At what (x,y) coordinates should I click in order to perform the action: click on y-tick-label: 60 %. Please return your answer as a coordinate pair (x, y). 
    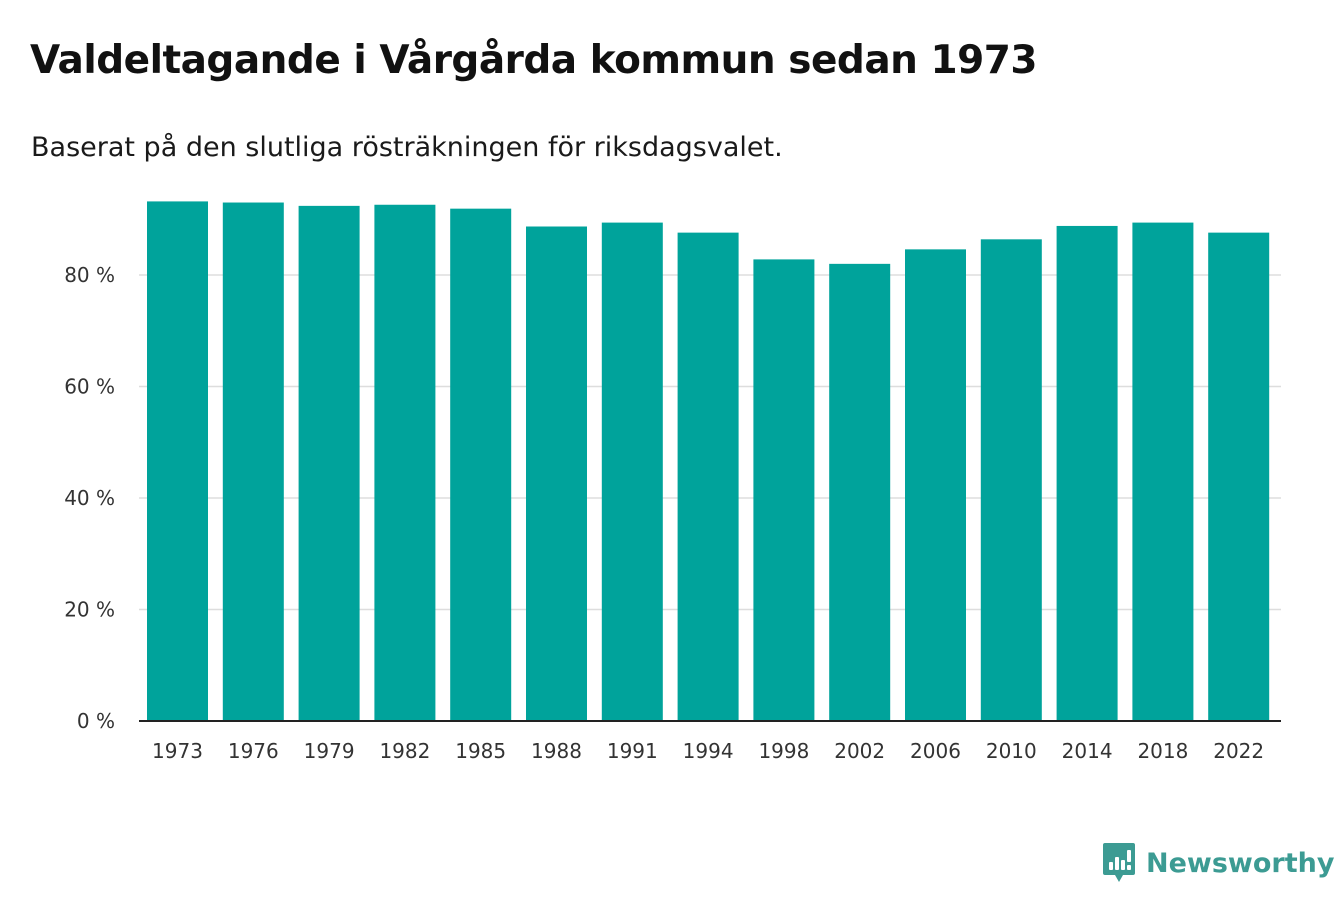
    Looking at the image, I should click on (89, 387).